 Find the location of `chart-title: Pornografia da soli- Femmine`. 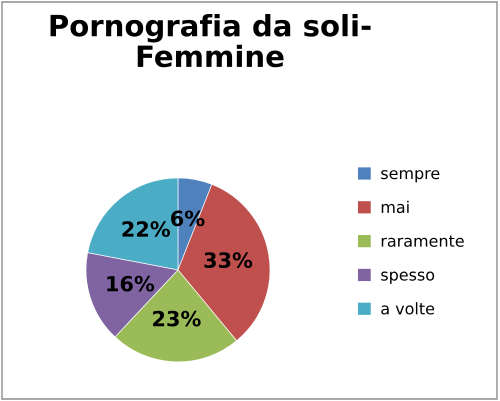

chart-title: Pornografia da soli- Femmine is located at coordinates (210, 41).